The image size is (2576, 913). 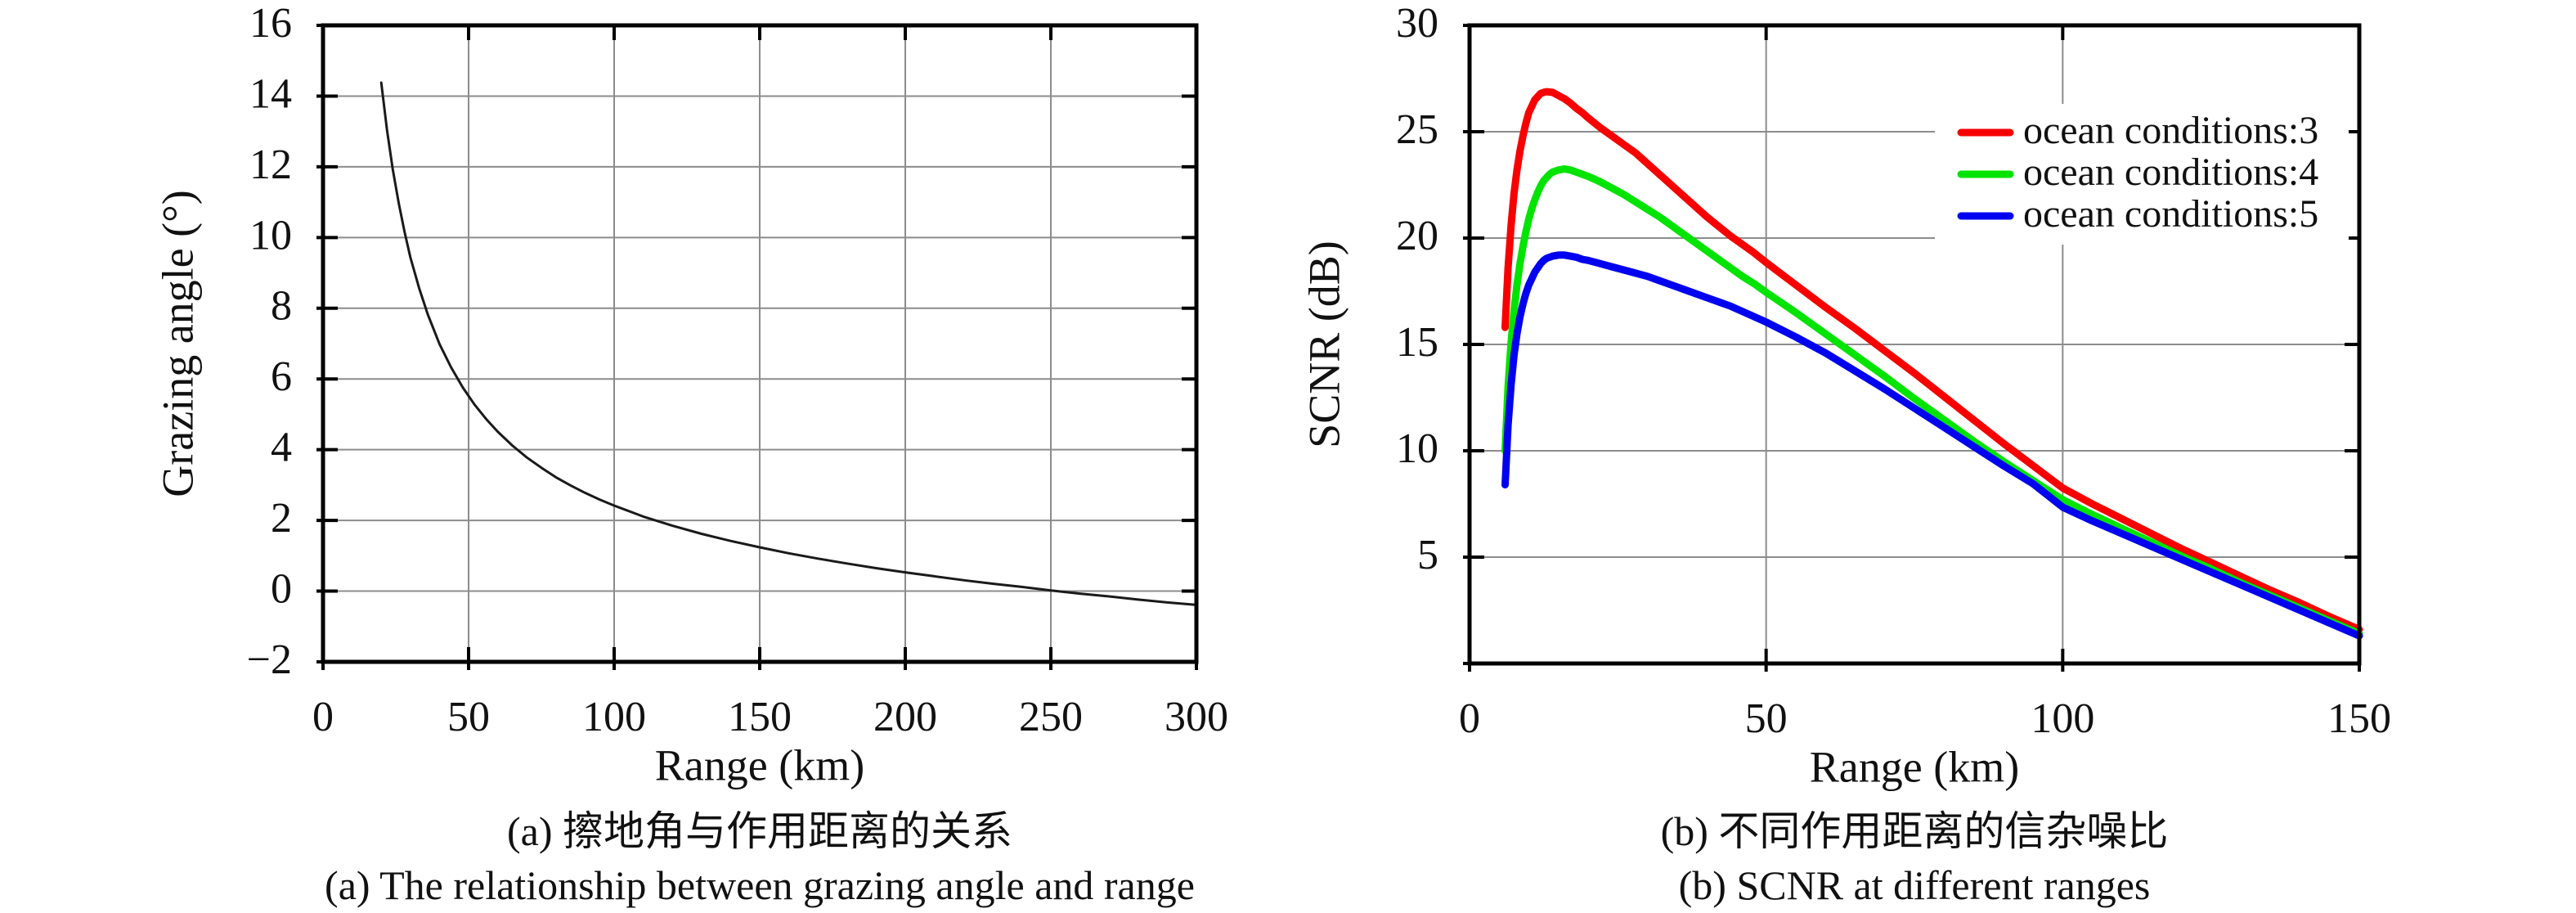 I want to click on y-tick-label: 25, so click(x=1417, y=129).